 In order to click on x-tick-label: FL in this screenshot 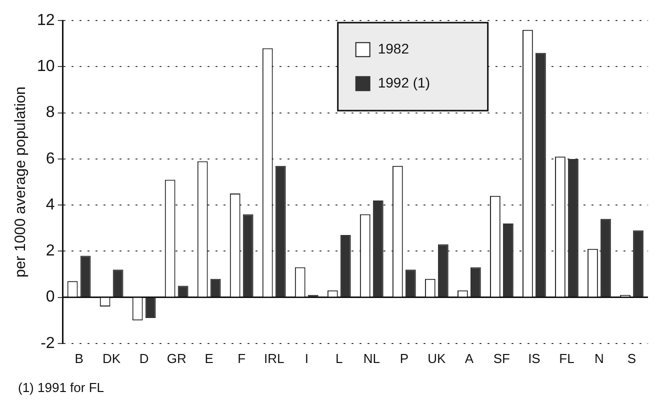, I will do `click(566, 358)`.